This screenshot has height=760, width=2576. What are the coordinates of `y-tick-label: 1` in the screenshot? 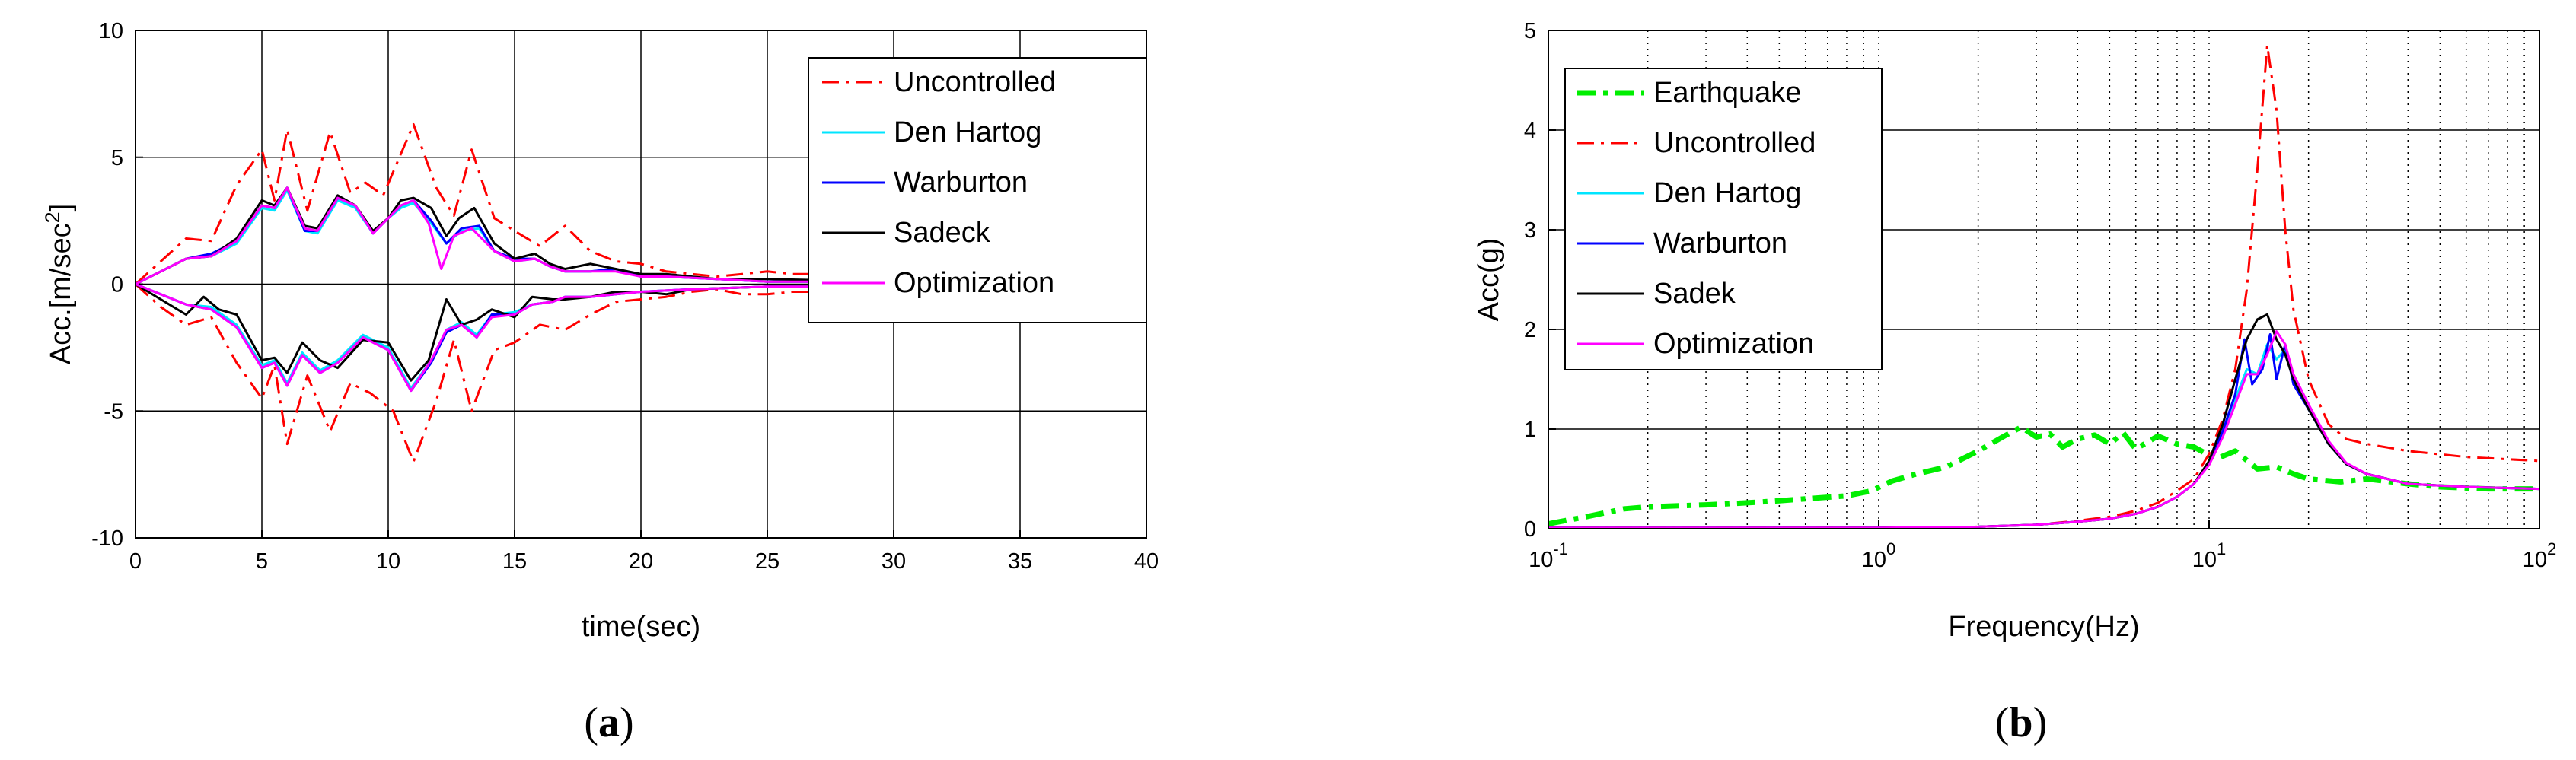 It's located at (1530, 430).